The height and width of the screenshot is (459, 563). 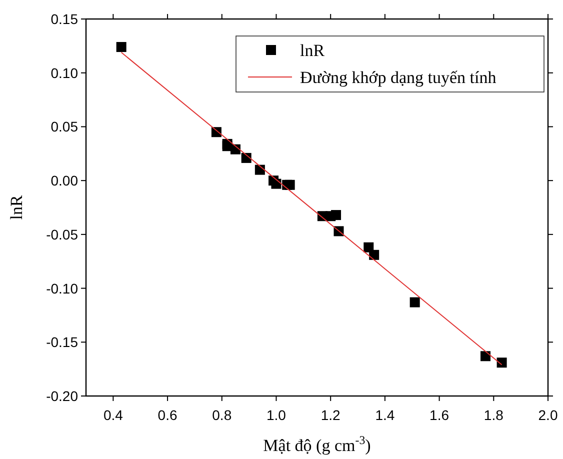 I want to click on legend-label: Đường khớp dạng tuyến tính, so click(x=398, y=77).